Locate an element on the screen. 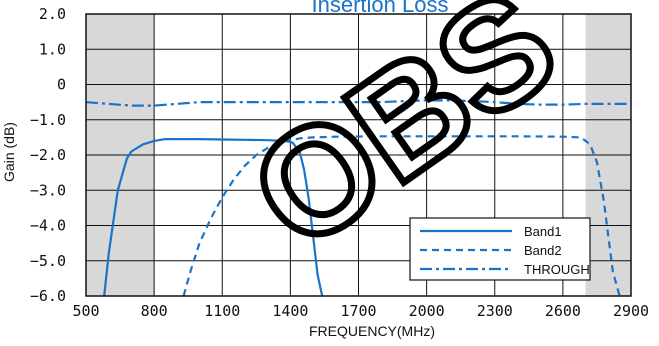 This screenshot has width=659, height=346. y-axis-label: Gain (dB) is located at coordinates (9, 152).